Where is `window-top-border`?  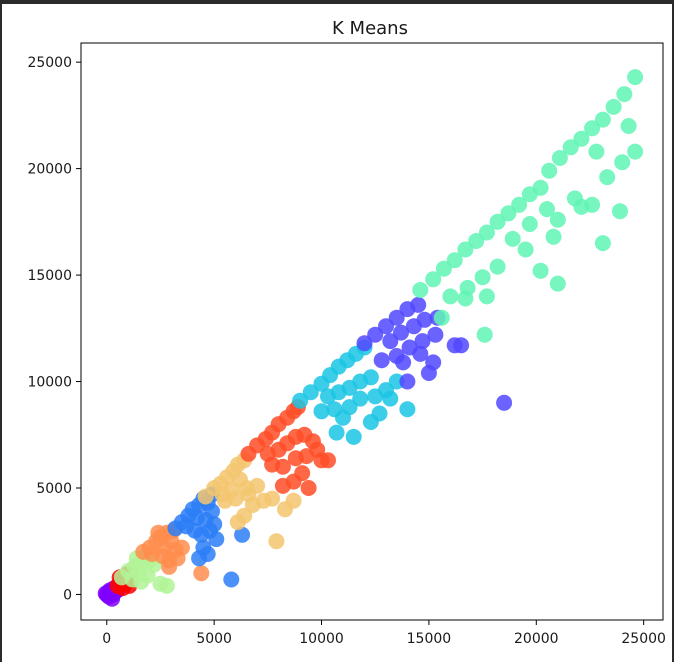
window-top-border is located at coordinates (337, 2).